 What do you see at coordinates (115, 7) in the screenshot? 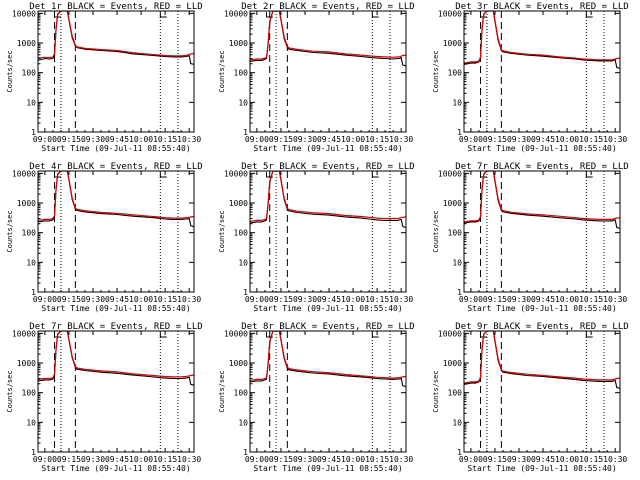
I see `panel-title: Det 1r BLACK = Events, RED = LLD` at bounding box center [115, 7].